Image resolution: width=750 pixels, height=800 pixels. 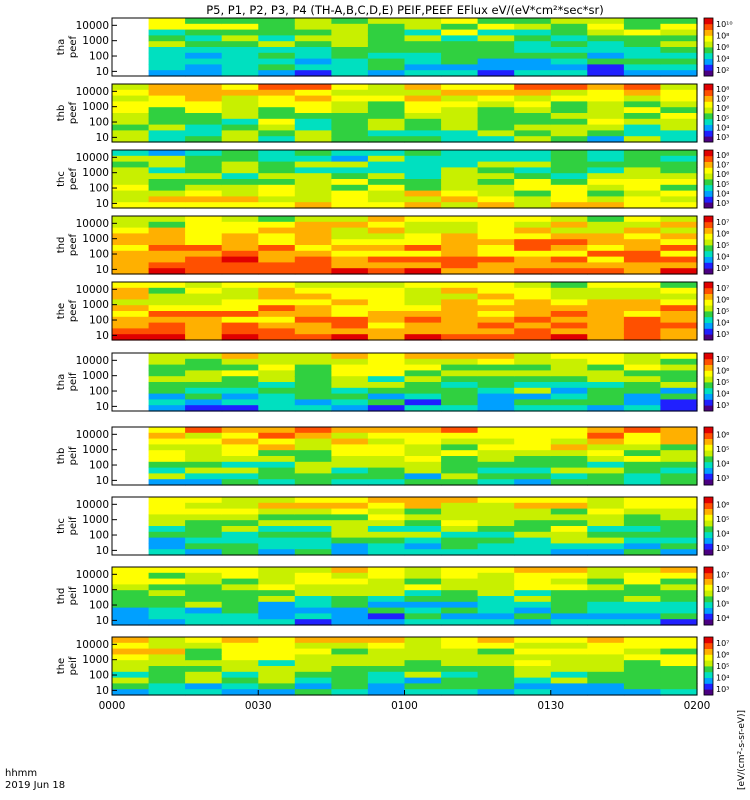 I want to click on colorbar-tick-label: 10⁵, so click(x=722, y=184).